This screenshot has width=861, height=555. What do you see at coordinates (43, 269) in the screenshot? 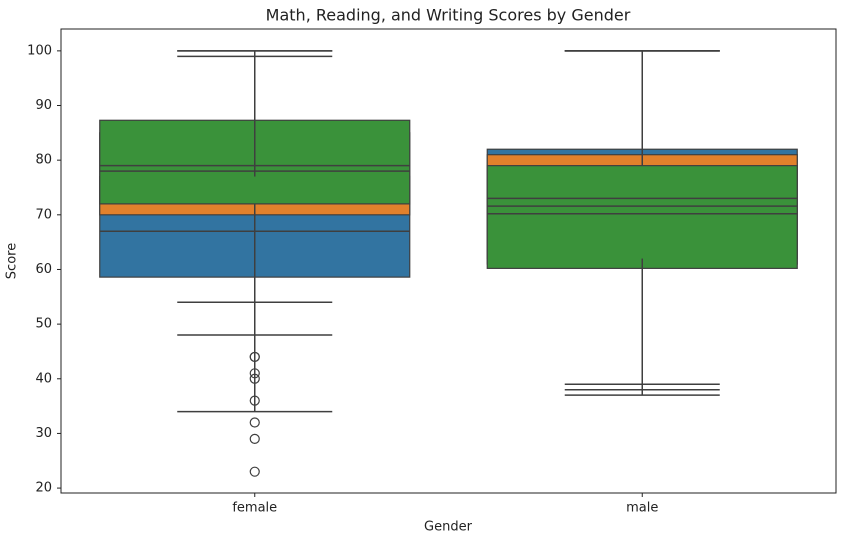
I see `y-tick-label: 60` at bounding box center [43, 269].